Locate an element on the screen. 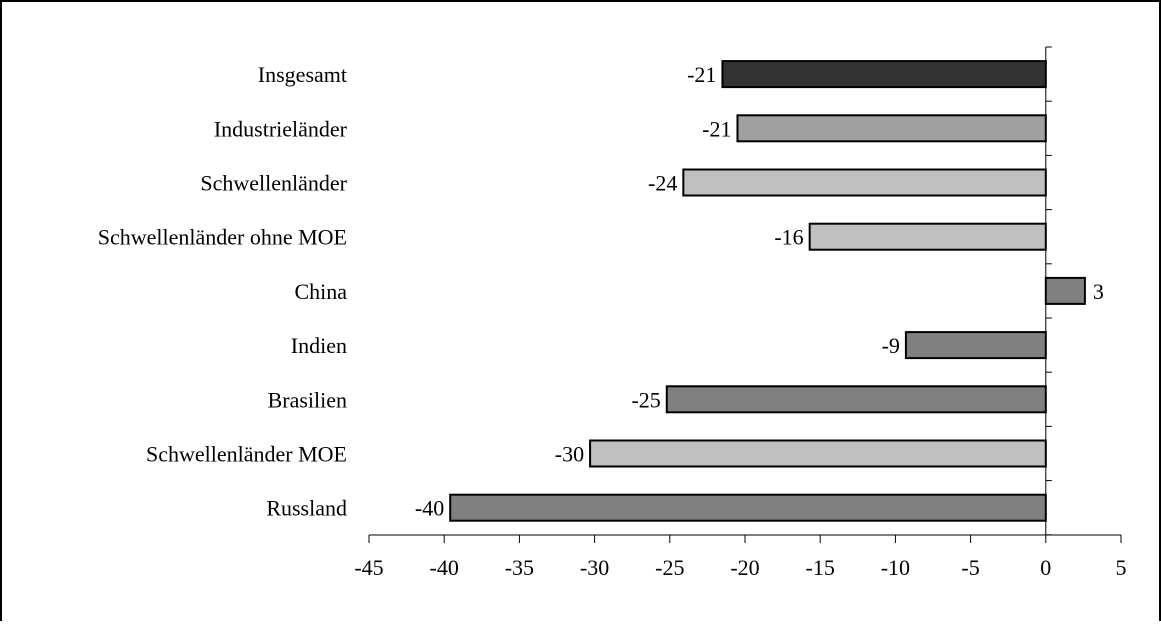 The width and height of the screenshot is (1161, 628). x-tick-label: 0 is located at coordinates (1045, 567).